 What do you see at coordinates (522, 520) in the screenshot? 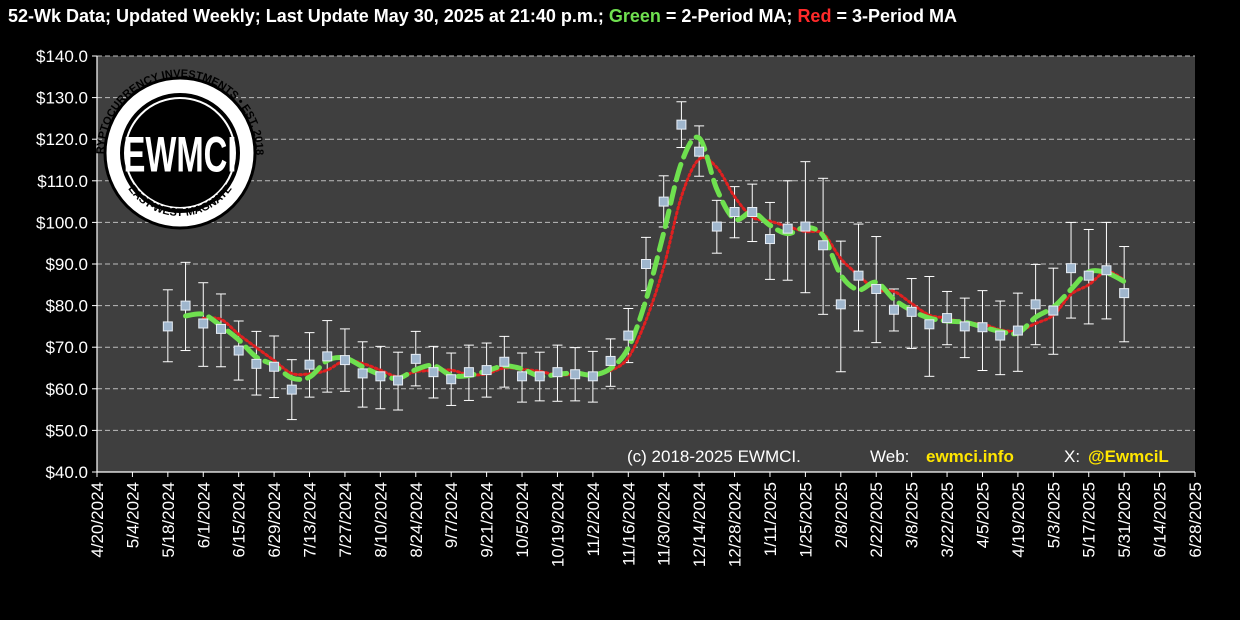
I see `x-tick-label: 10/5/2024` at bounding box center [522, 520].